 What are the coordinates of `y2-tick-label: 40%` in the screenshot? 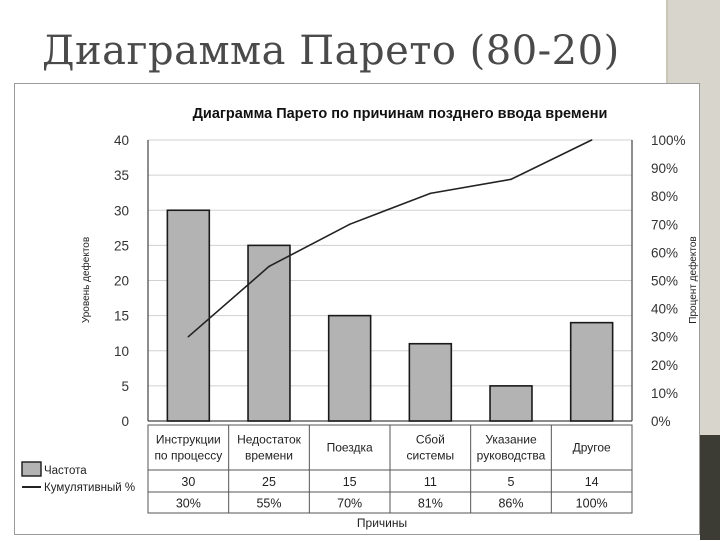 It's located at (664, 309).